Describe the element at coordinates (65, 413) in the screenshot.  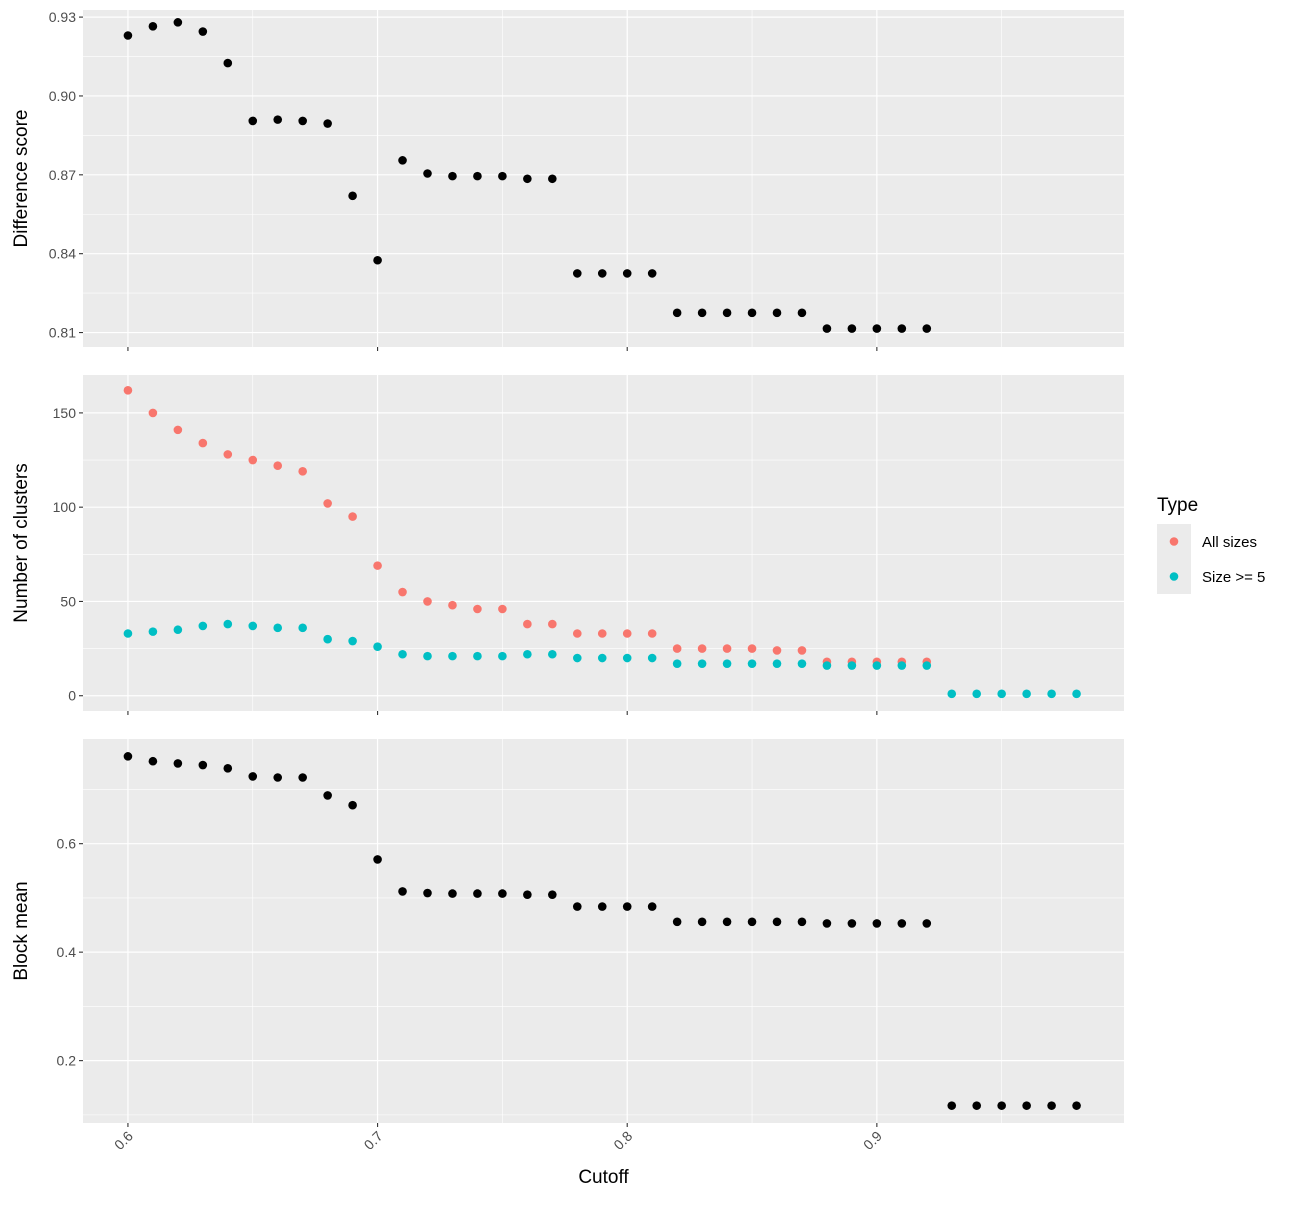
I see `y-tick-label: 150` at that location.